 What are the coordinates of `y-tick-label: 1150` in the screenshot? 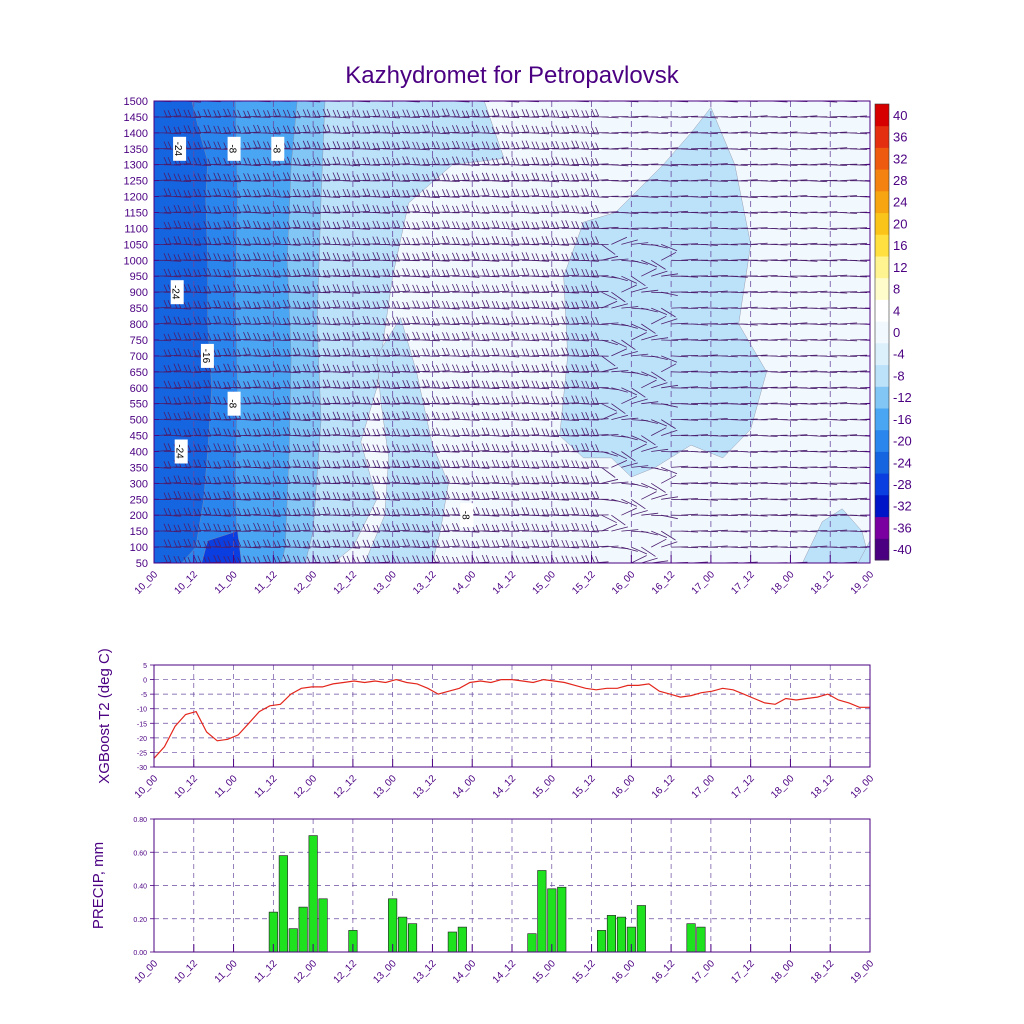 It's located at (136, 214).